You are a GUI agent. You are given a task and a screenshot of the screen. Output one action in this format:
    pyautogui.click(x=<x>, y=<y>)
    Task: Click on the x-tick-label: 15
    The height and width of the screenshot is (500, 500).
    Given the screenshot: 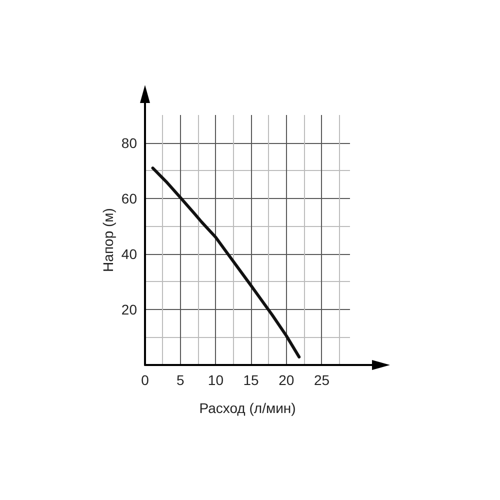 What is the action you would take?
    pyautogui.click(x=251, y=380)
    